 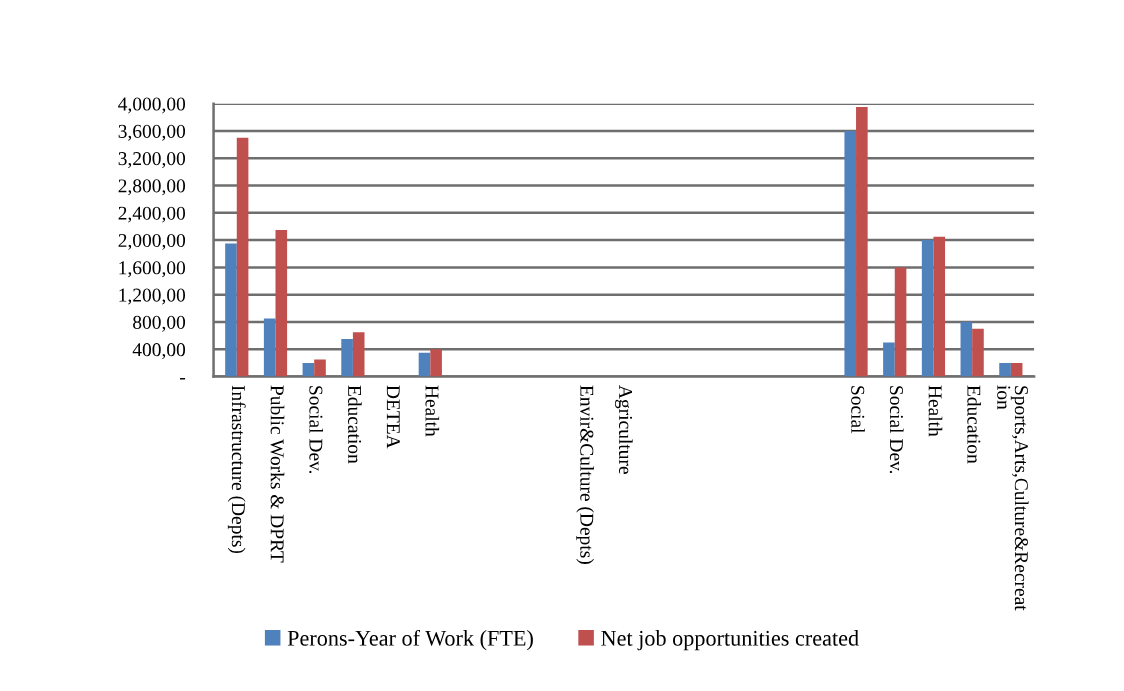 I want to click on y-tick-label: 800,00, so click(x=159, y=323).